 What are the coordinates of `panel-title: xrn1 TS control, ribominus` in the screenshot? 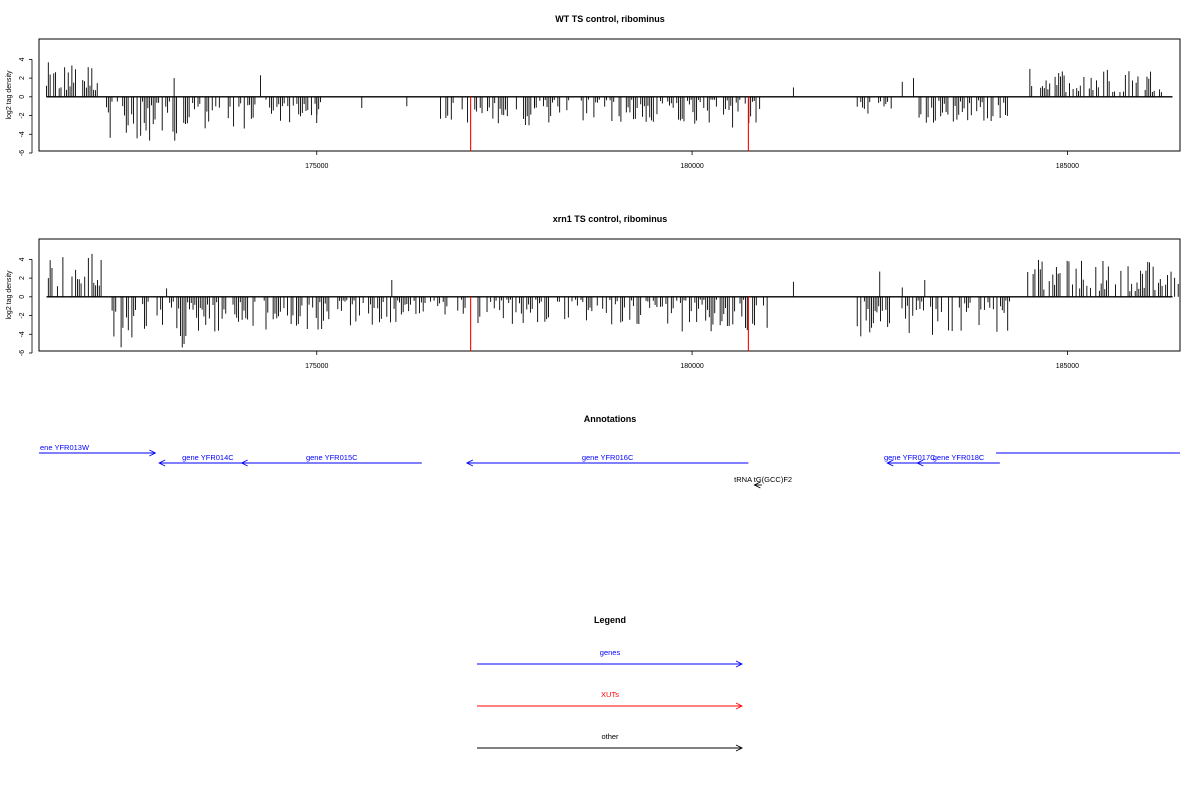 It's located at (610, 219).